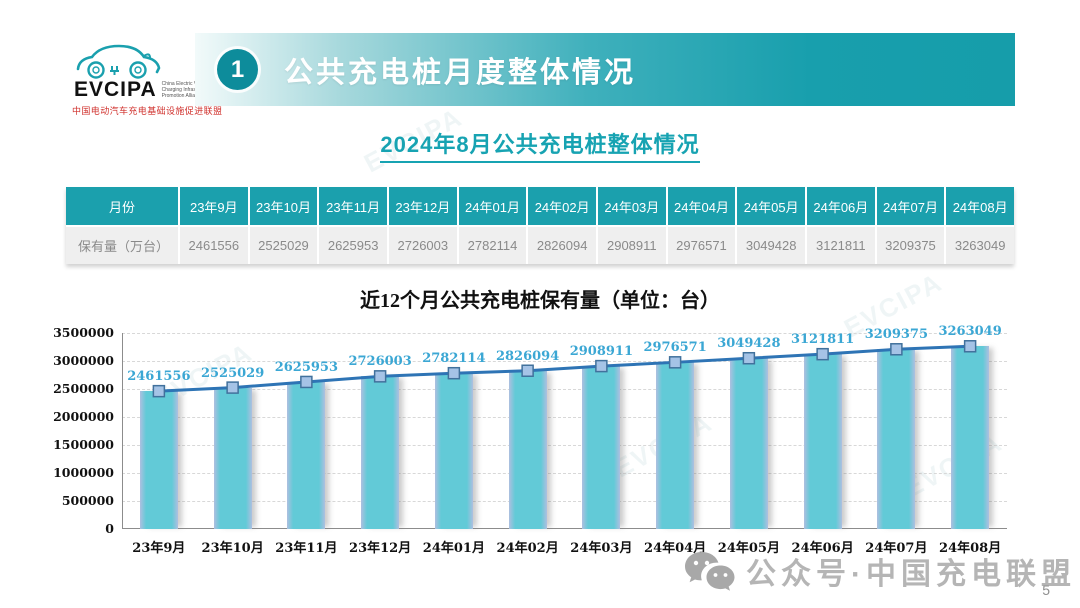 The height and width of the screenshot is (608, 1080). What do you see at coordinates (980, 206) in the screenshot?
I see `table-month-header: 24年08月` at bounding box center [980, 206].